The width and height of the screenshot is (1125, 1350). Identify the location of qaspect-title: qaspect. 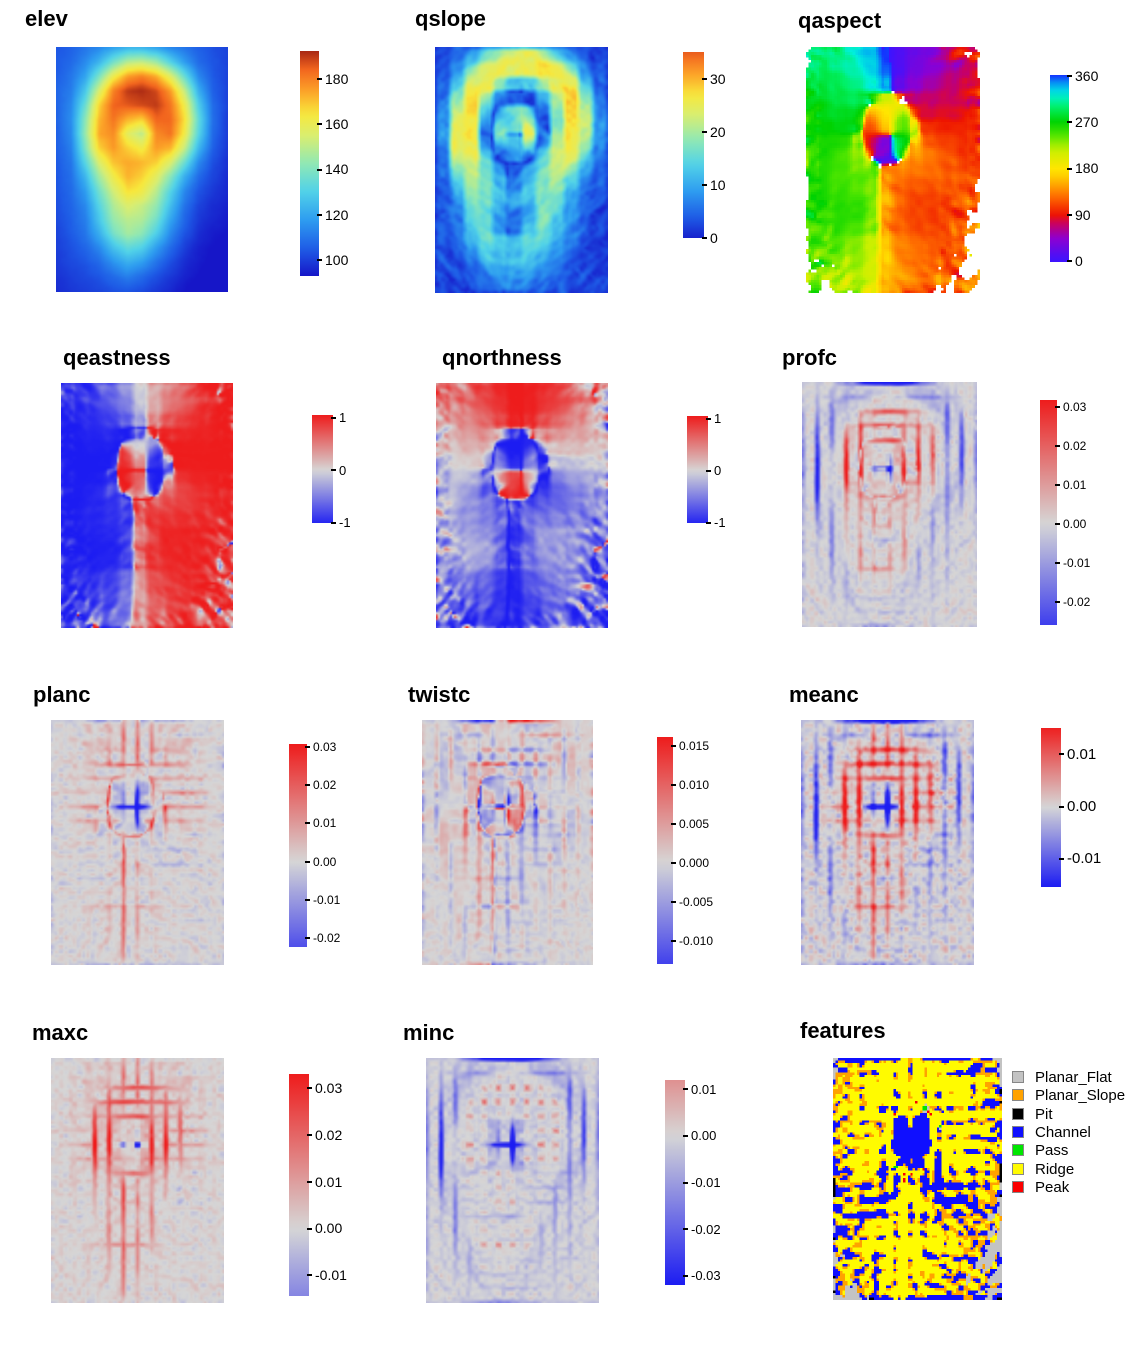
(840, 20).